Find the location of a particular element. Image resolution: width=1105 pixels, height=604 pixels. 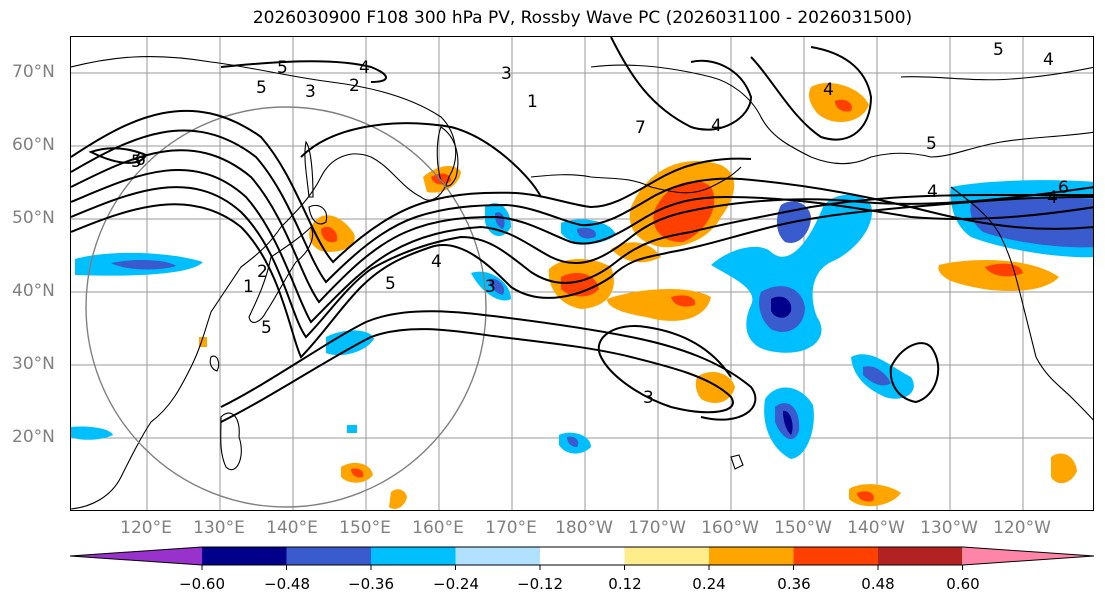

colorbar-outline is located at coordinates (582, 556).